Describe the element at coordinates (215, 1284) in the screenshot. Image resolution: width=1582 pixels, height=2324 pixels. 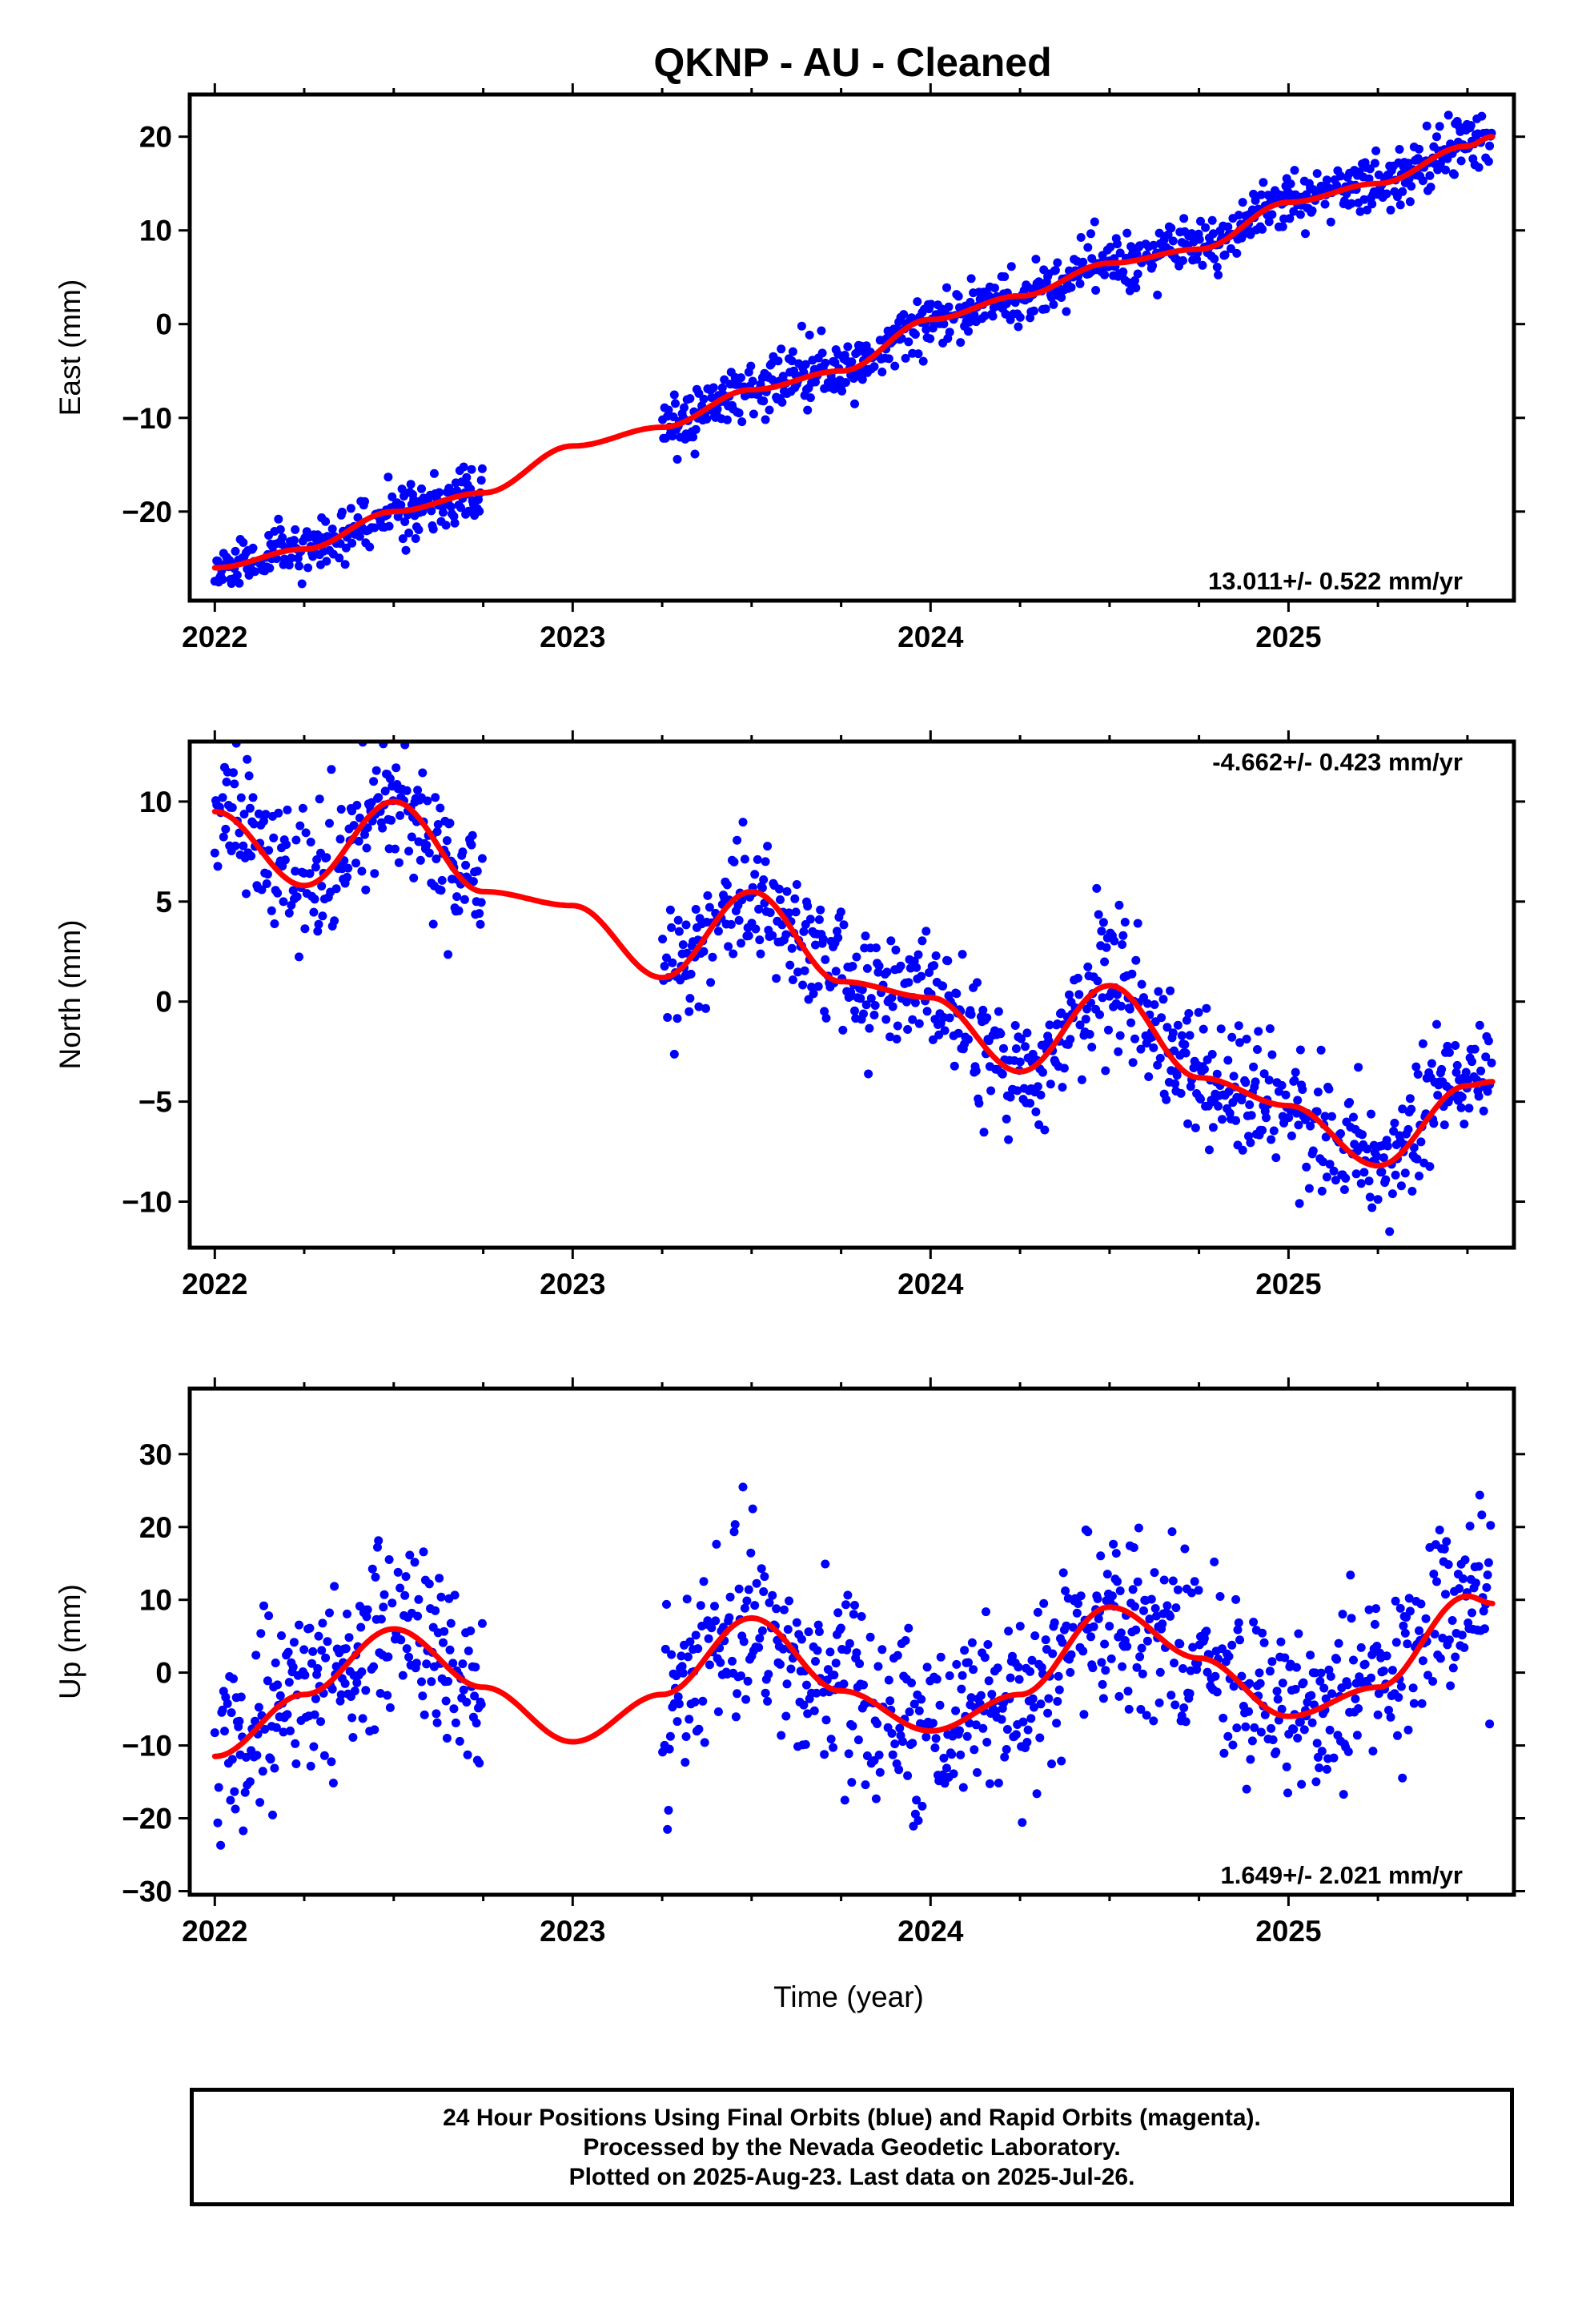
I see `x-tick-label: 2022` at that location.